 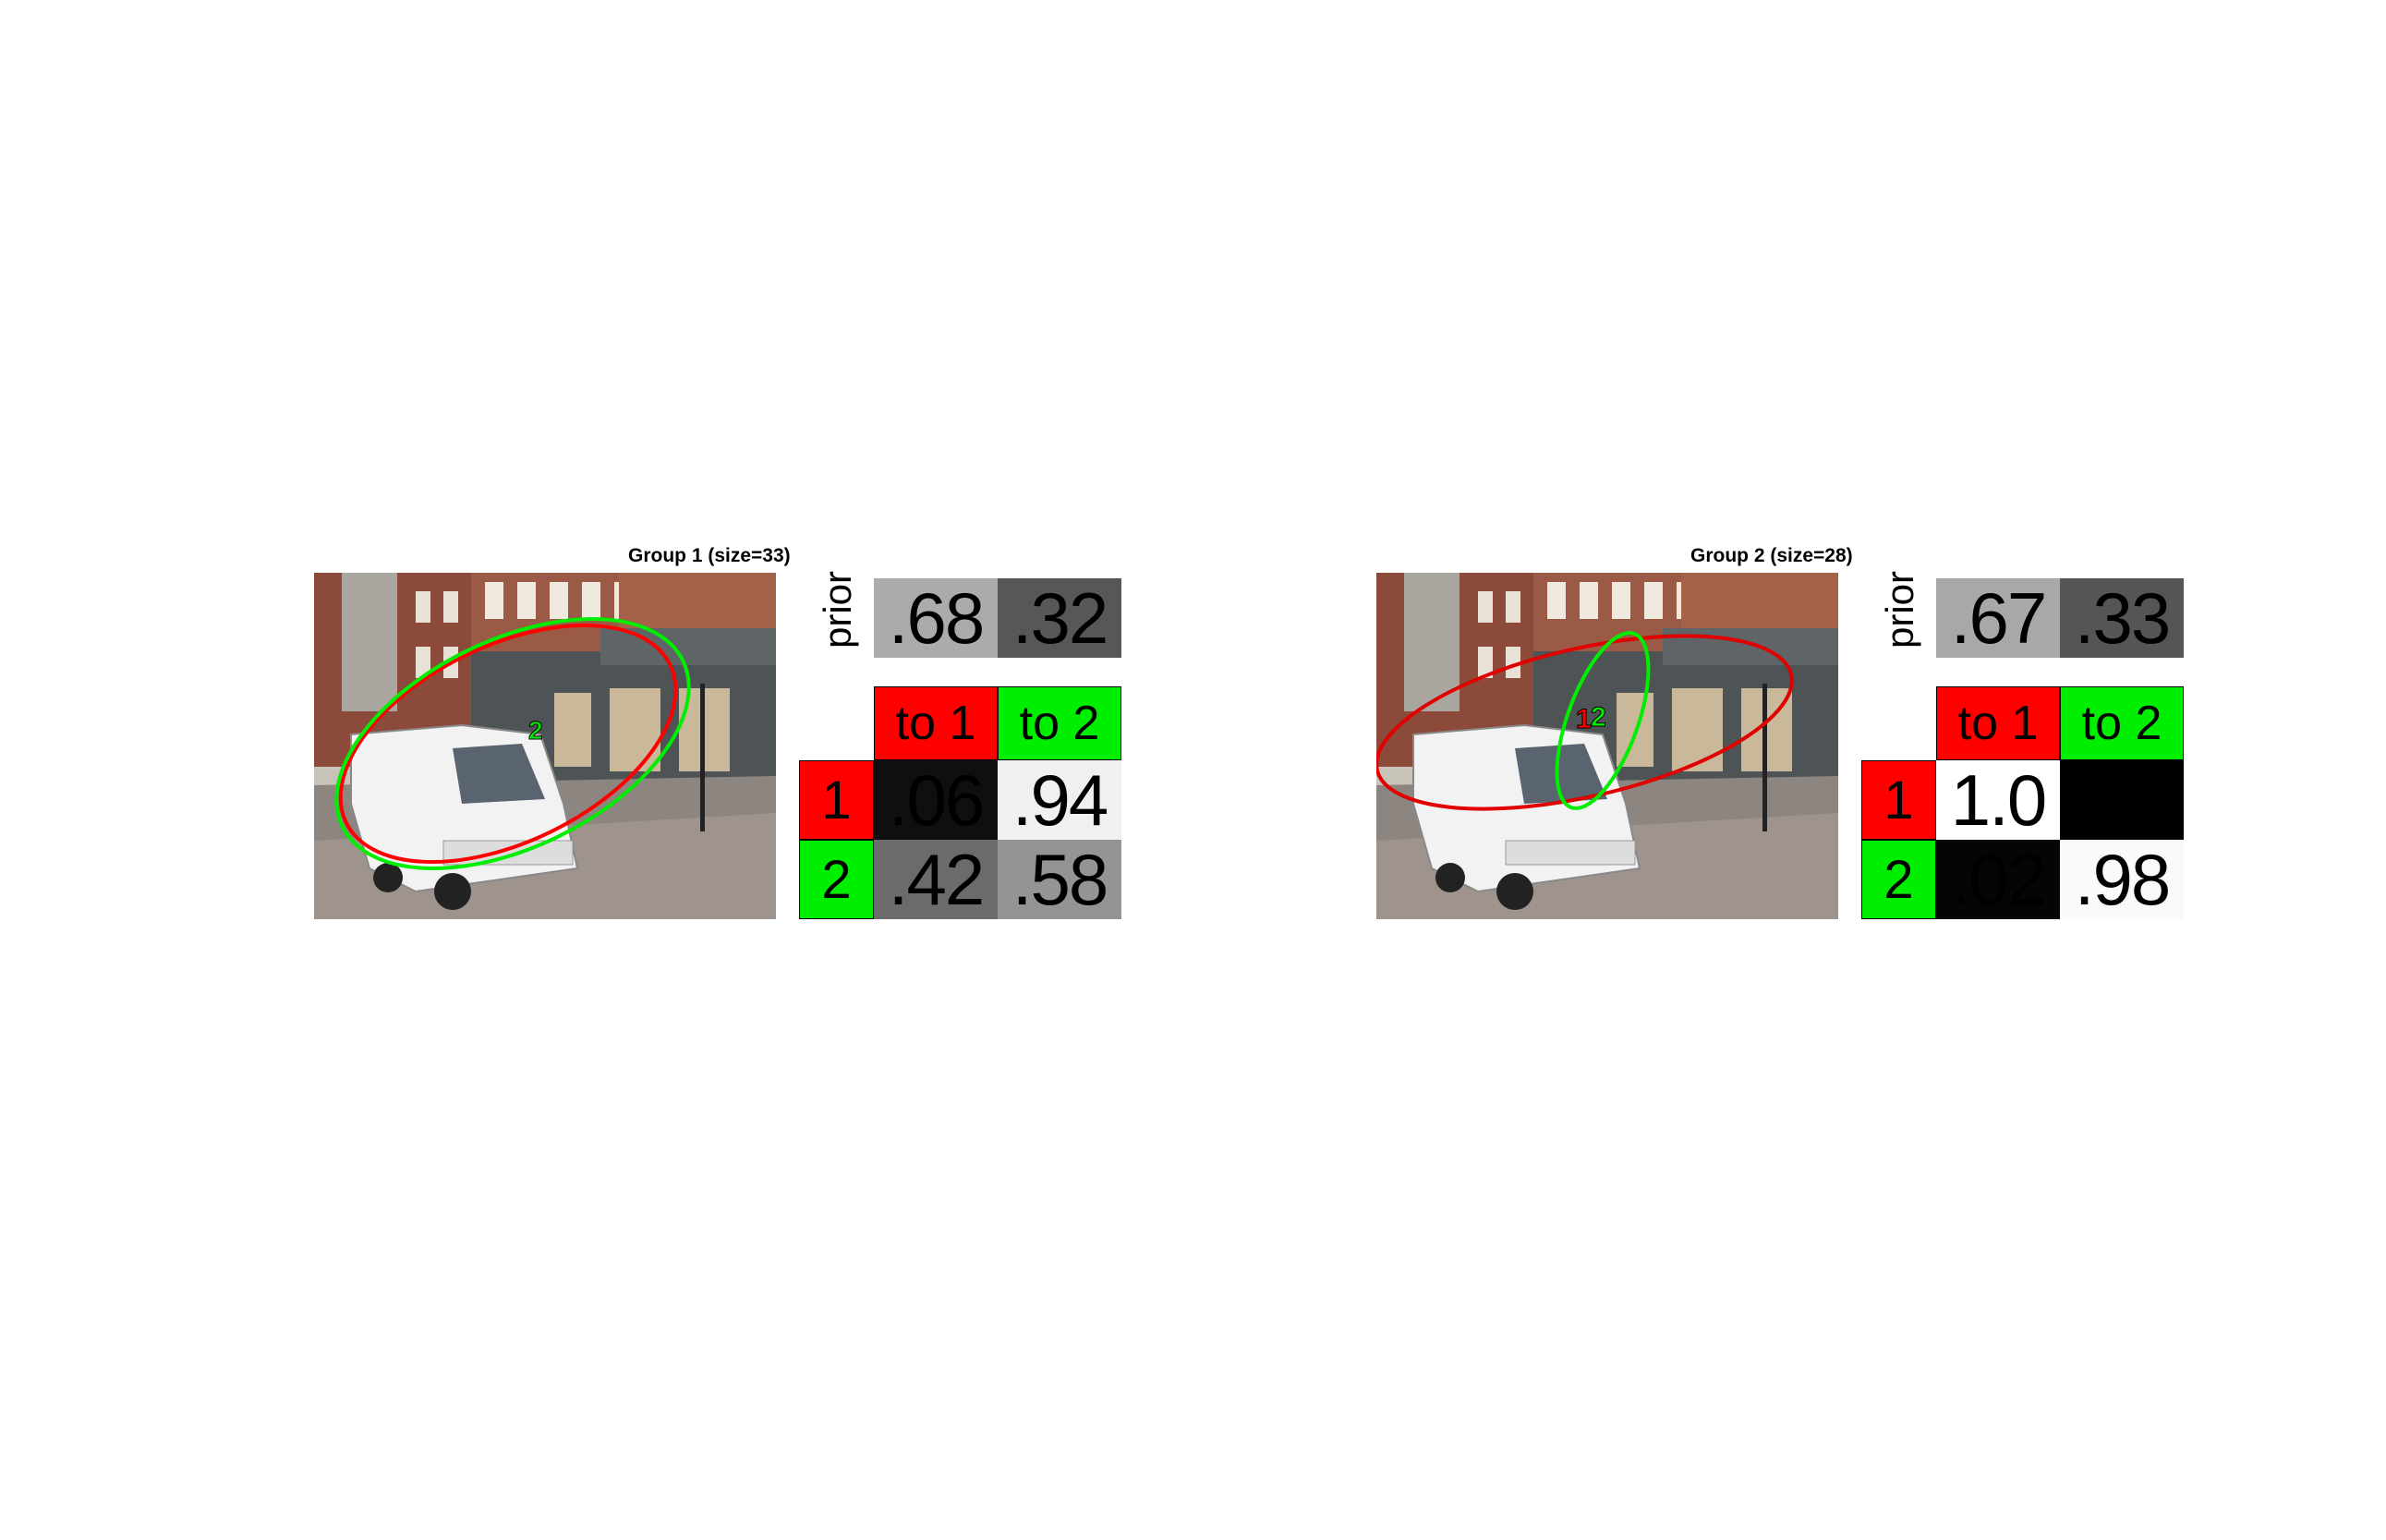 I want to click on panel-title: Group 2 (size=28), so click(x=1771, y=555).